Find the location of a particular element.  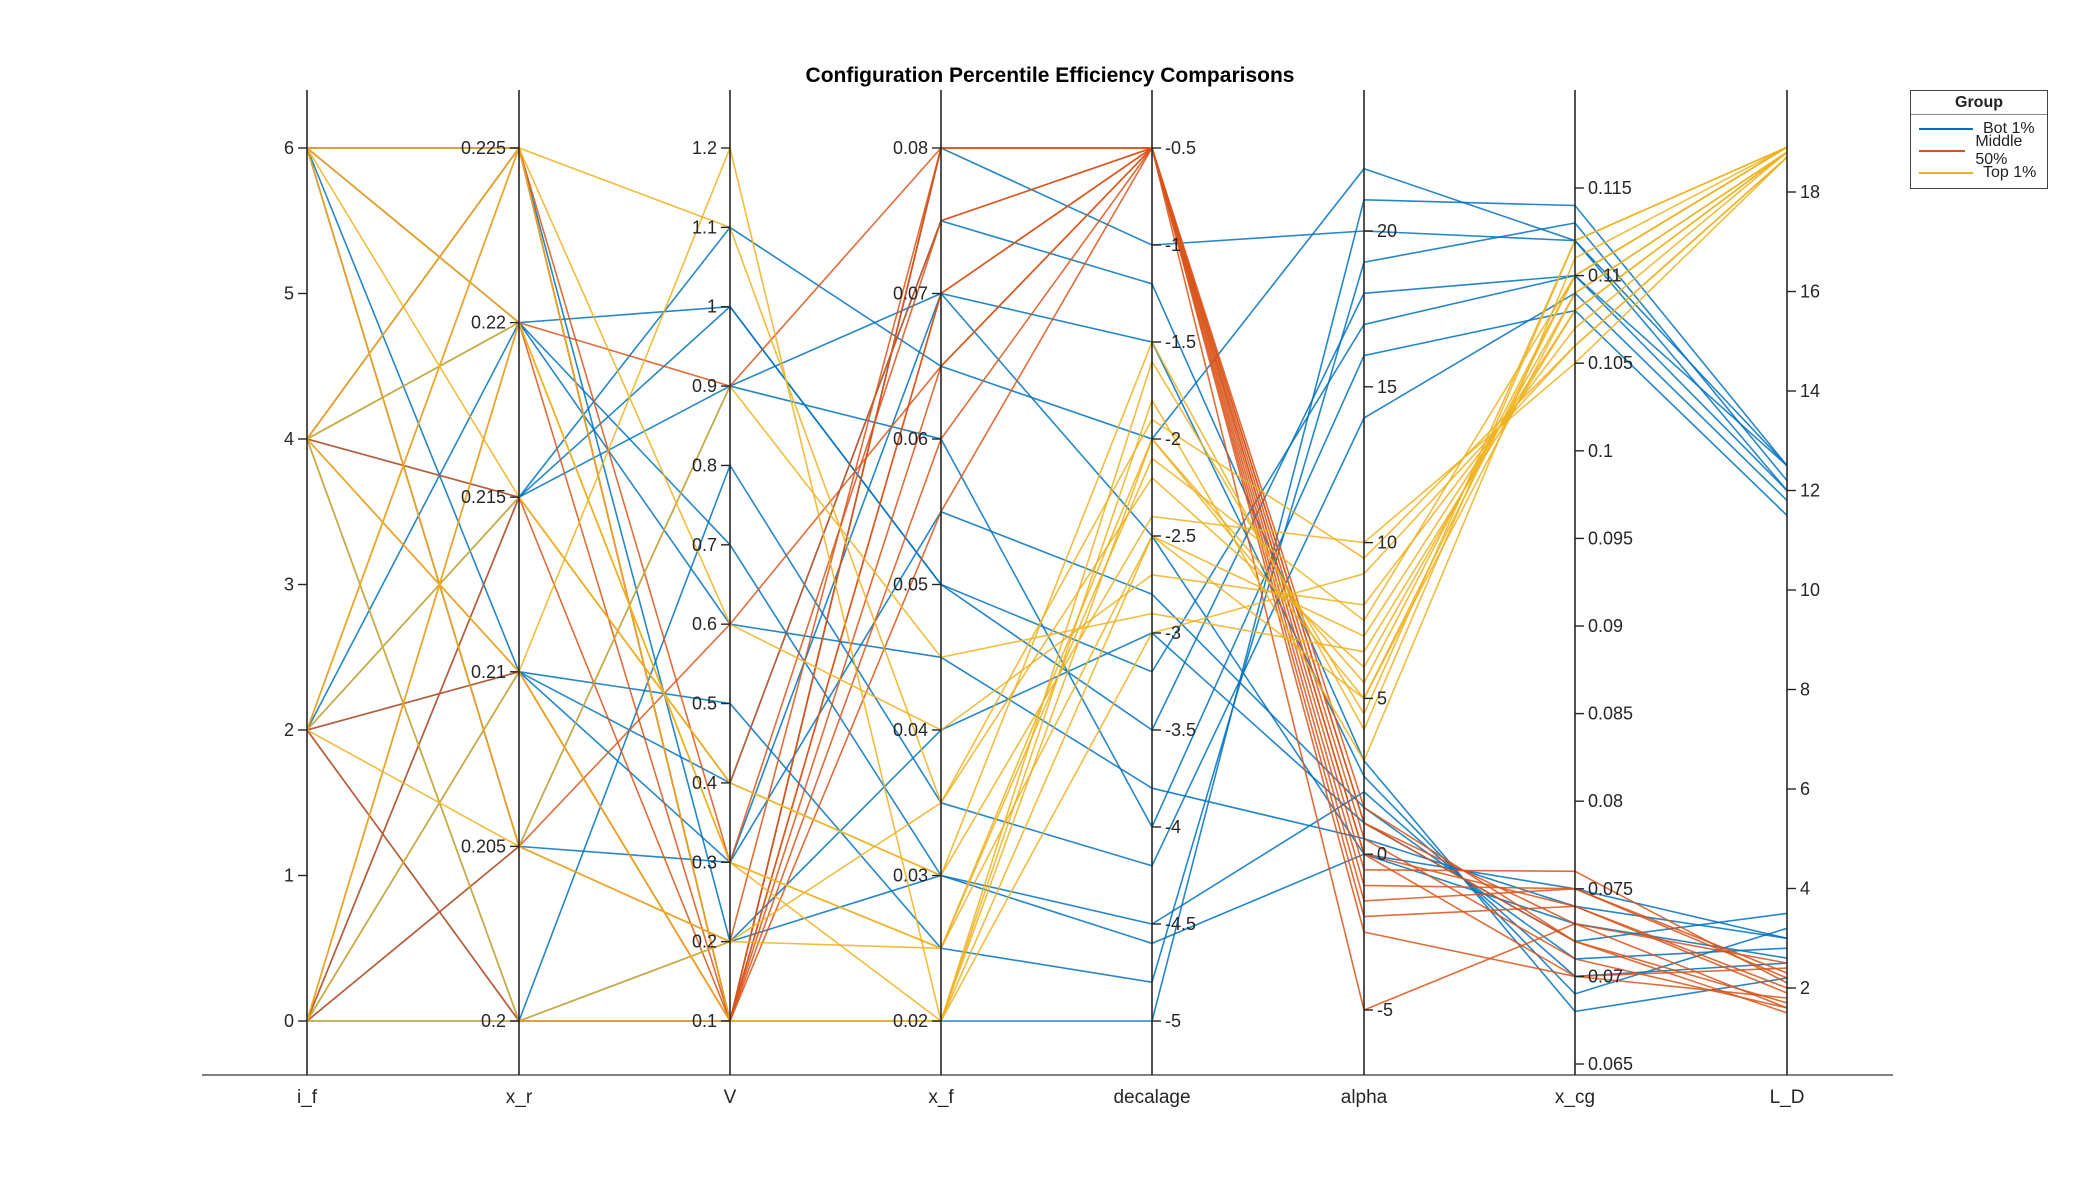

legend-item-bot: Bot 1% is located at coordinates (1979, 129).